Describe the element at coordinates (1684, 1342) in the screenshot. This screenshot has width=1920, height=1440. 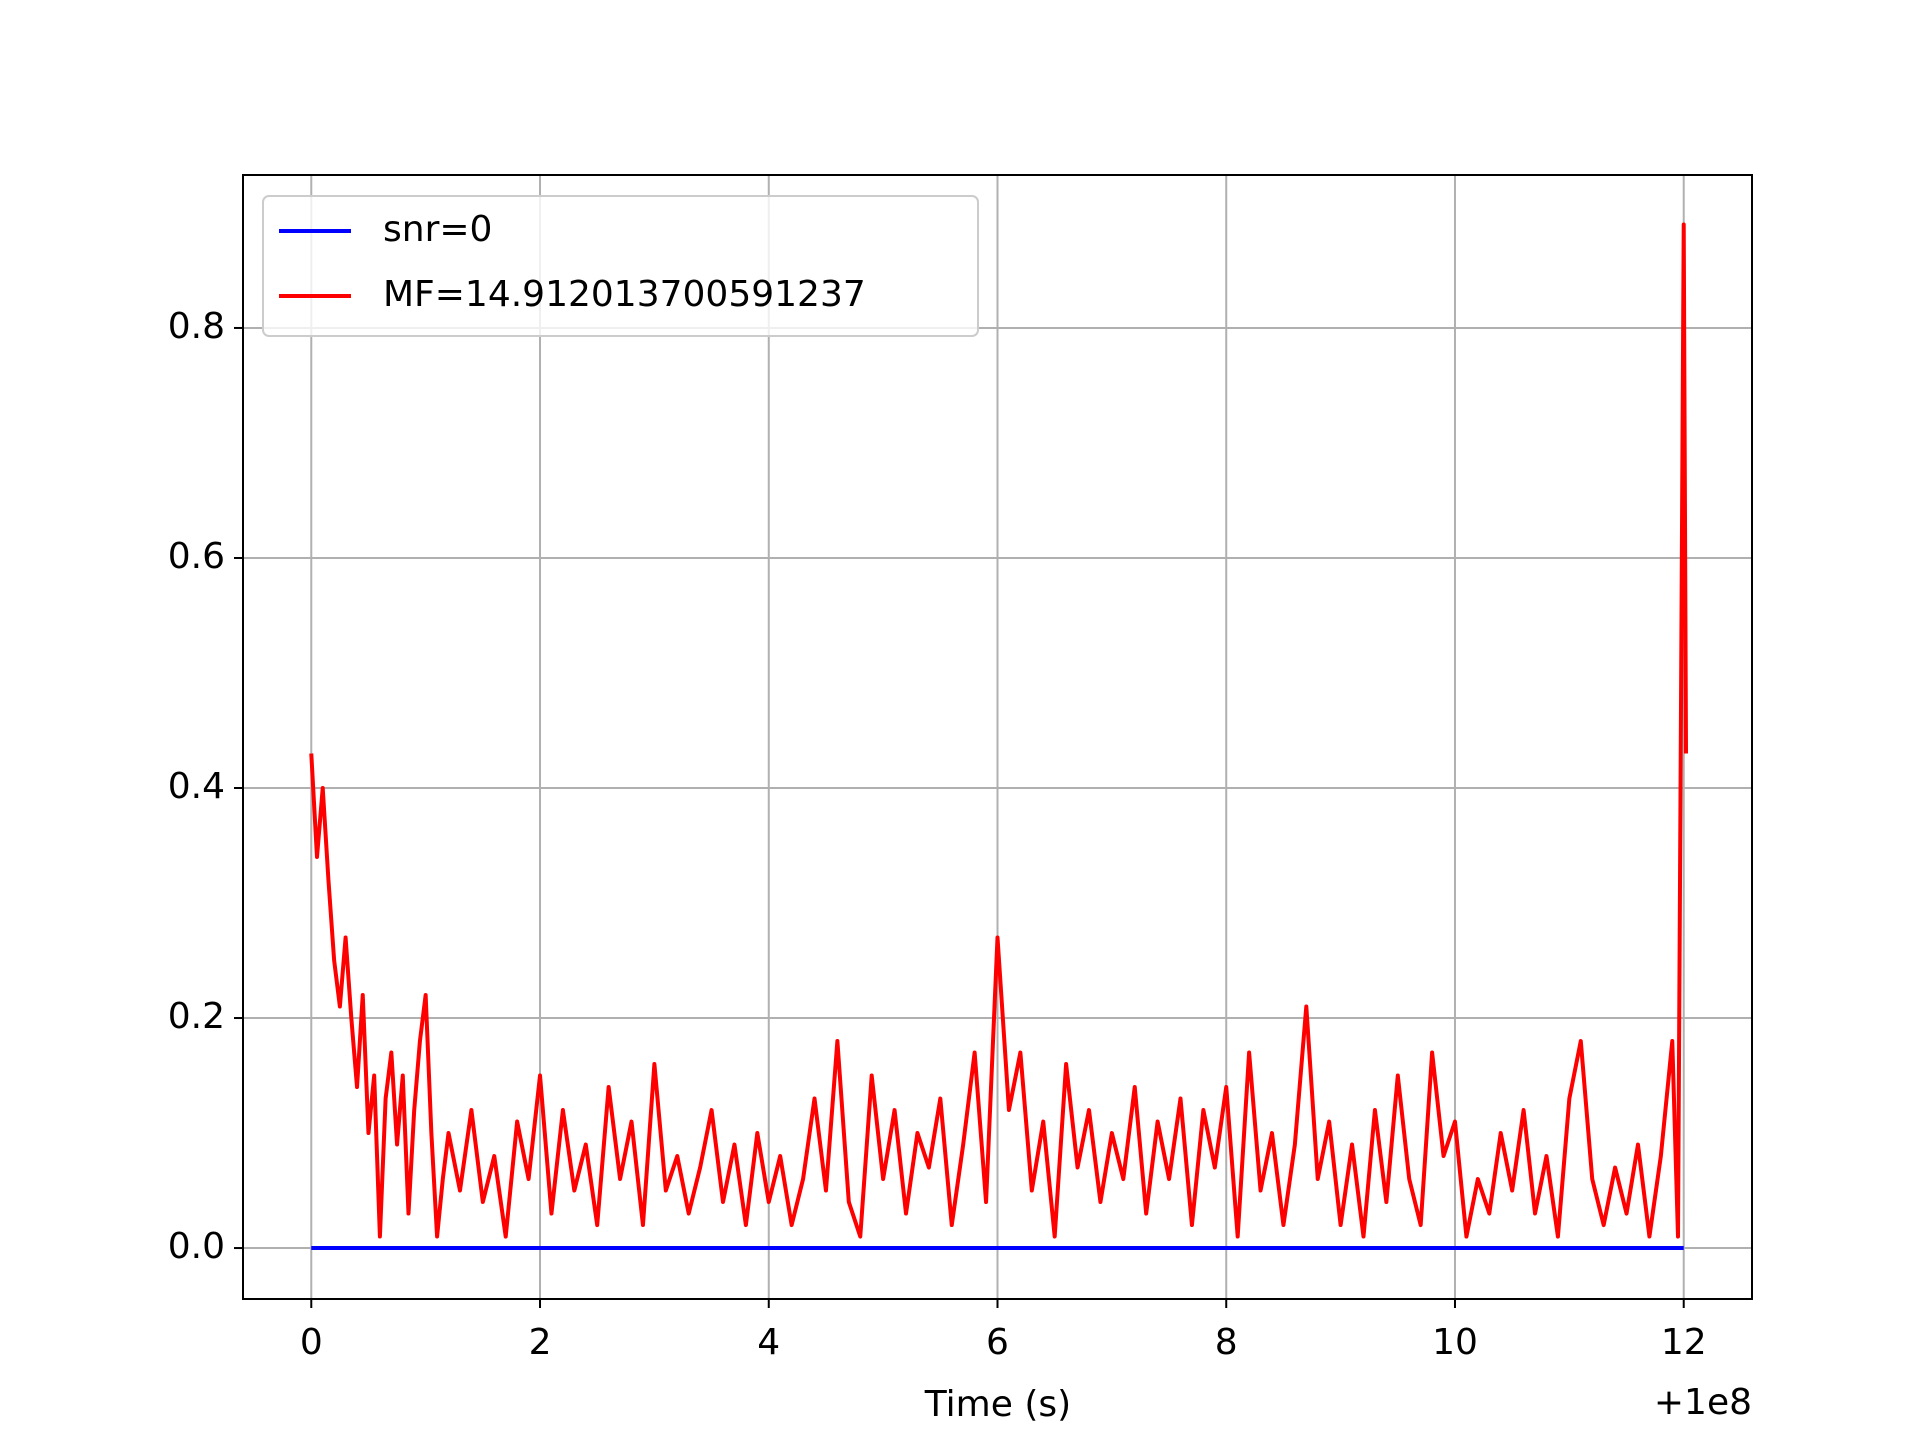
I see `x-tick-label: 12` at that location.